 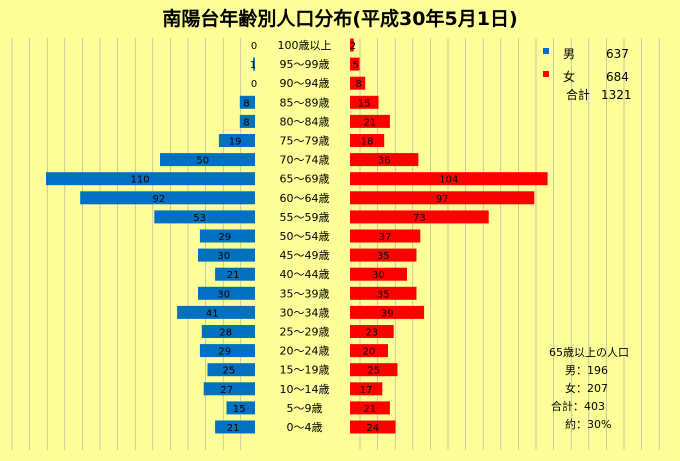 I want to click on age-group-label: 70〜74歳, so click(x=305, y=160).